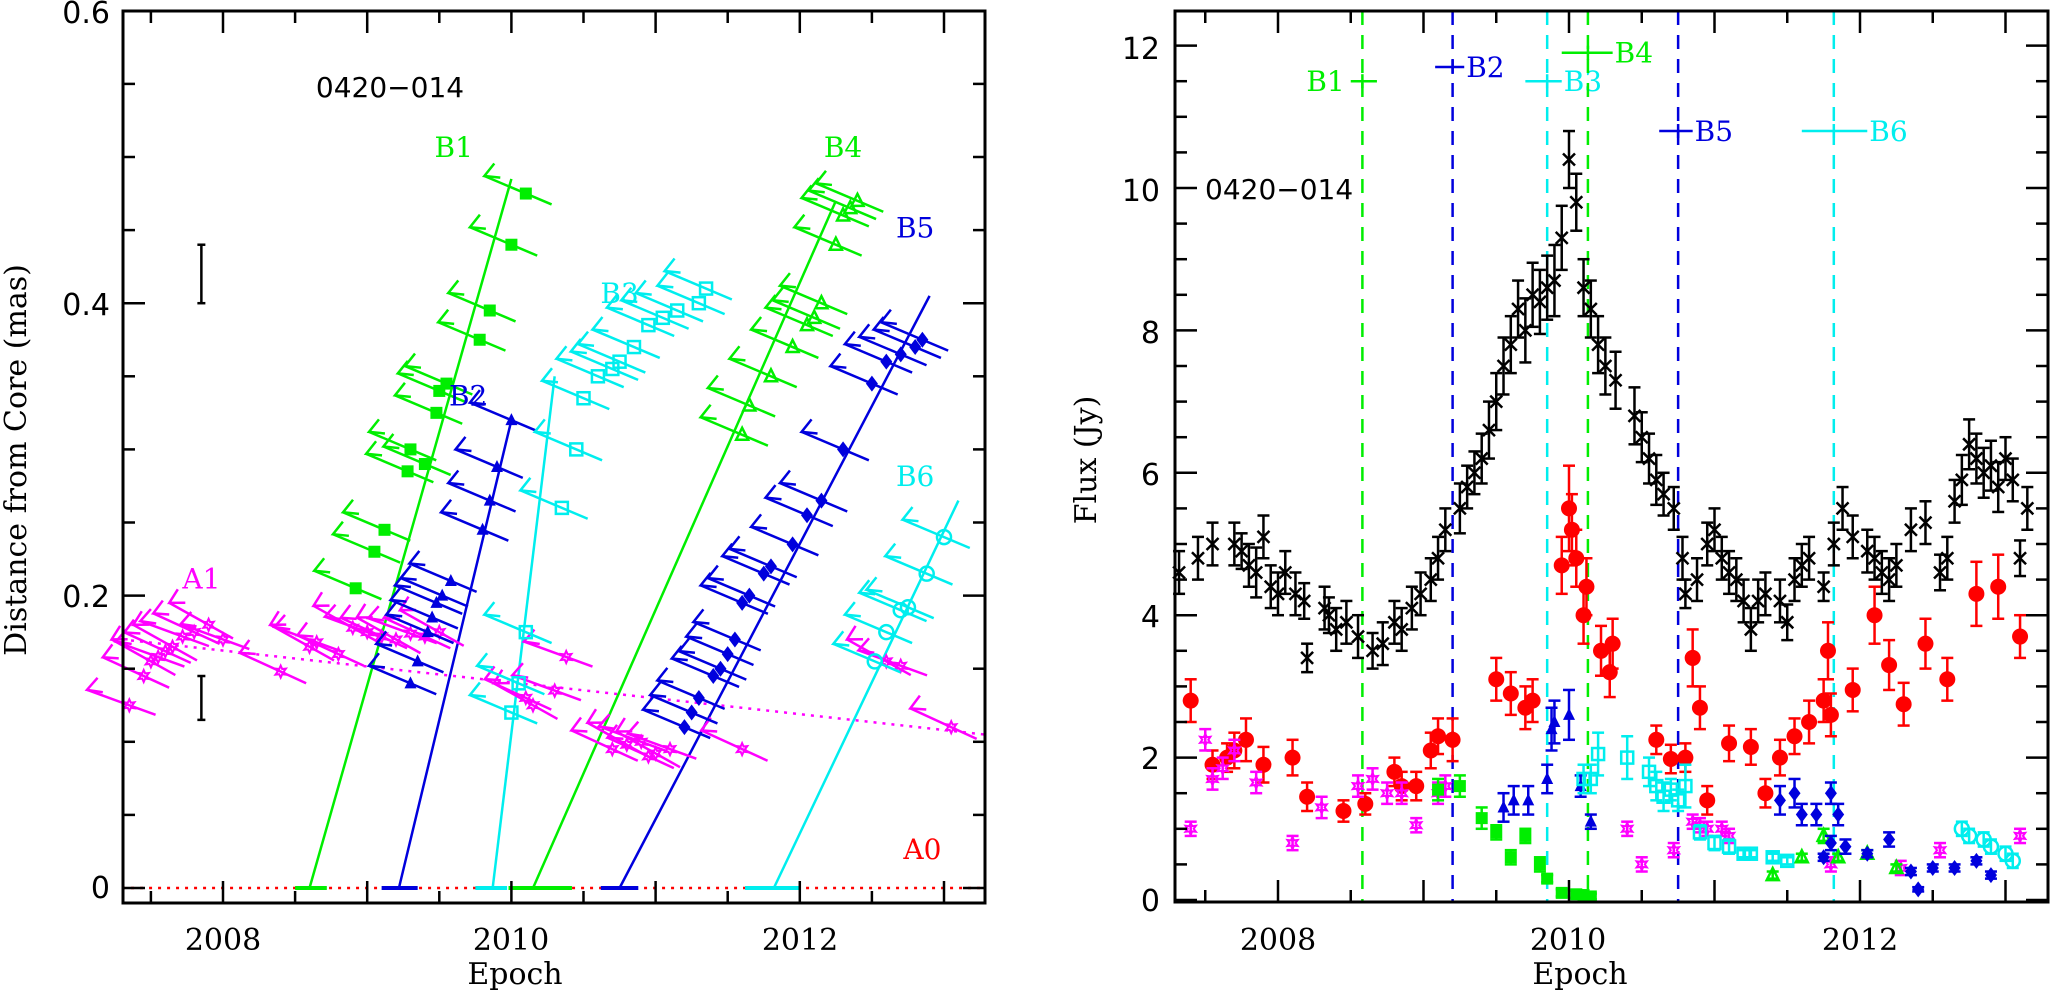 This screenshot has width=2052, height=992. What do you see at coordinates (1086, 460) in the screenshot?
I see `right-yaxis-title: Flux (Jy)` at bounding box center [1086, 460].